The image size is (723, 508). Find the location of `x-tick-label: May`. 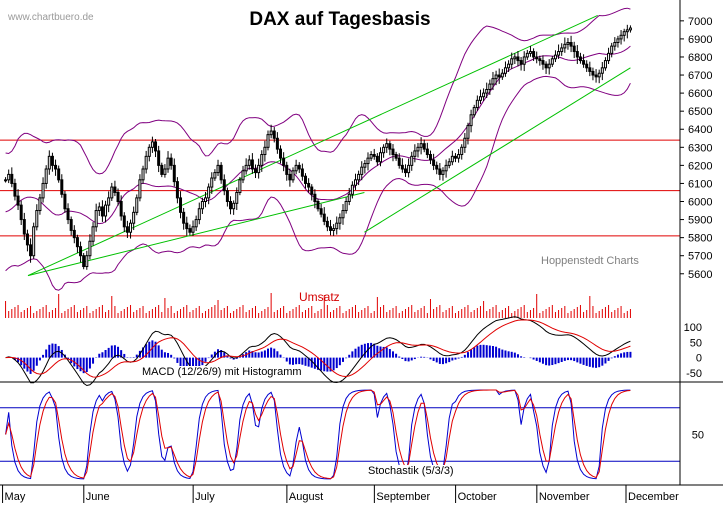

x-tick-label: May is located at coordinates (15, 497).